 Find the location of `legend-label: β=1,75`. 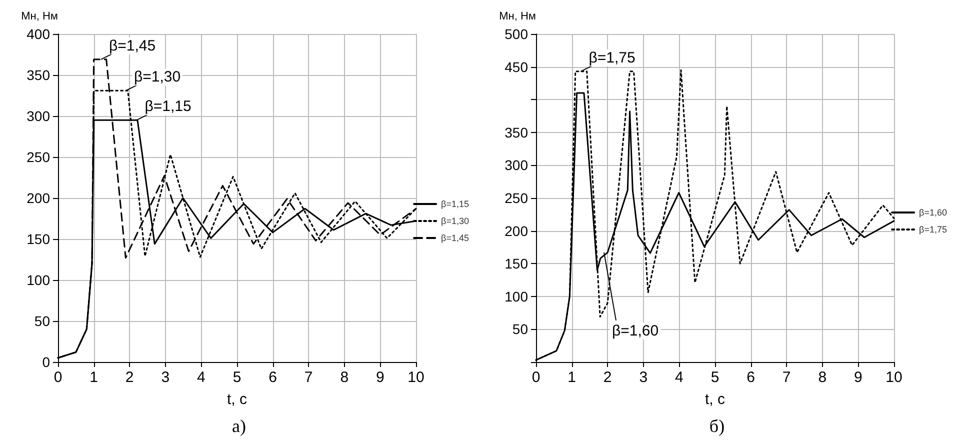

legend-label: β=1,75 is located at coordinates (933, 229).